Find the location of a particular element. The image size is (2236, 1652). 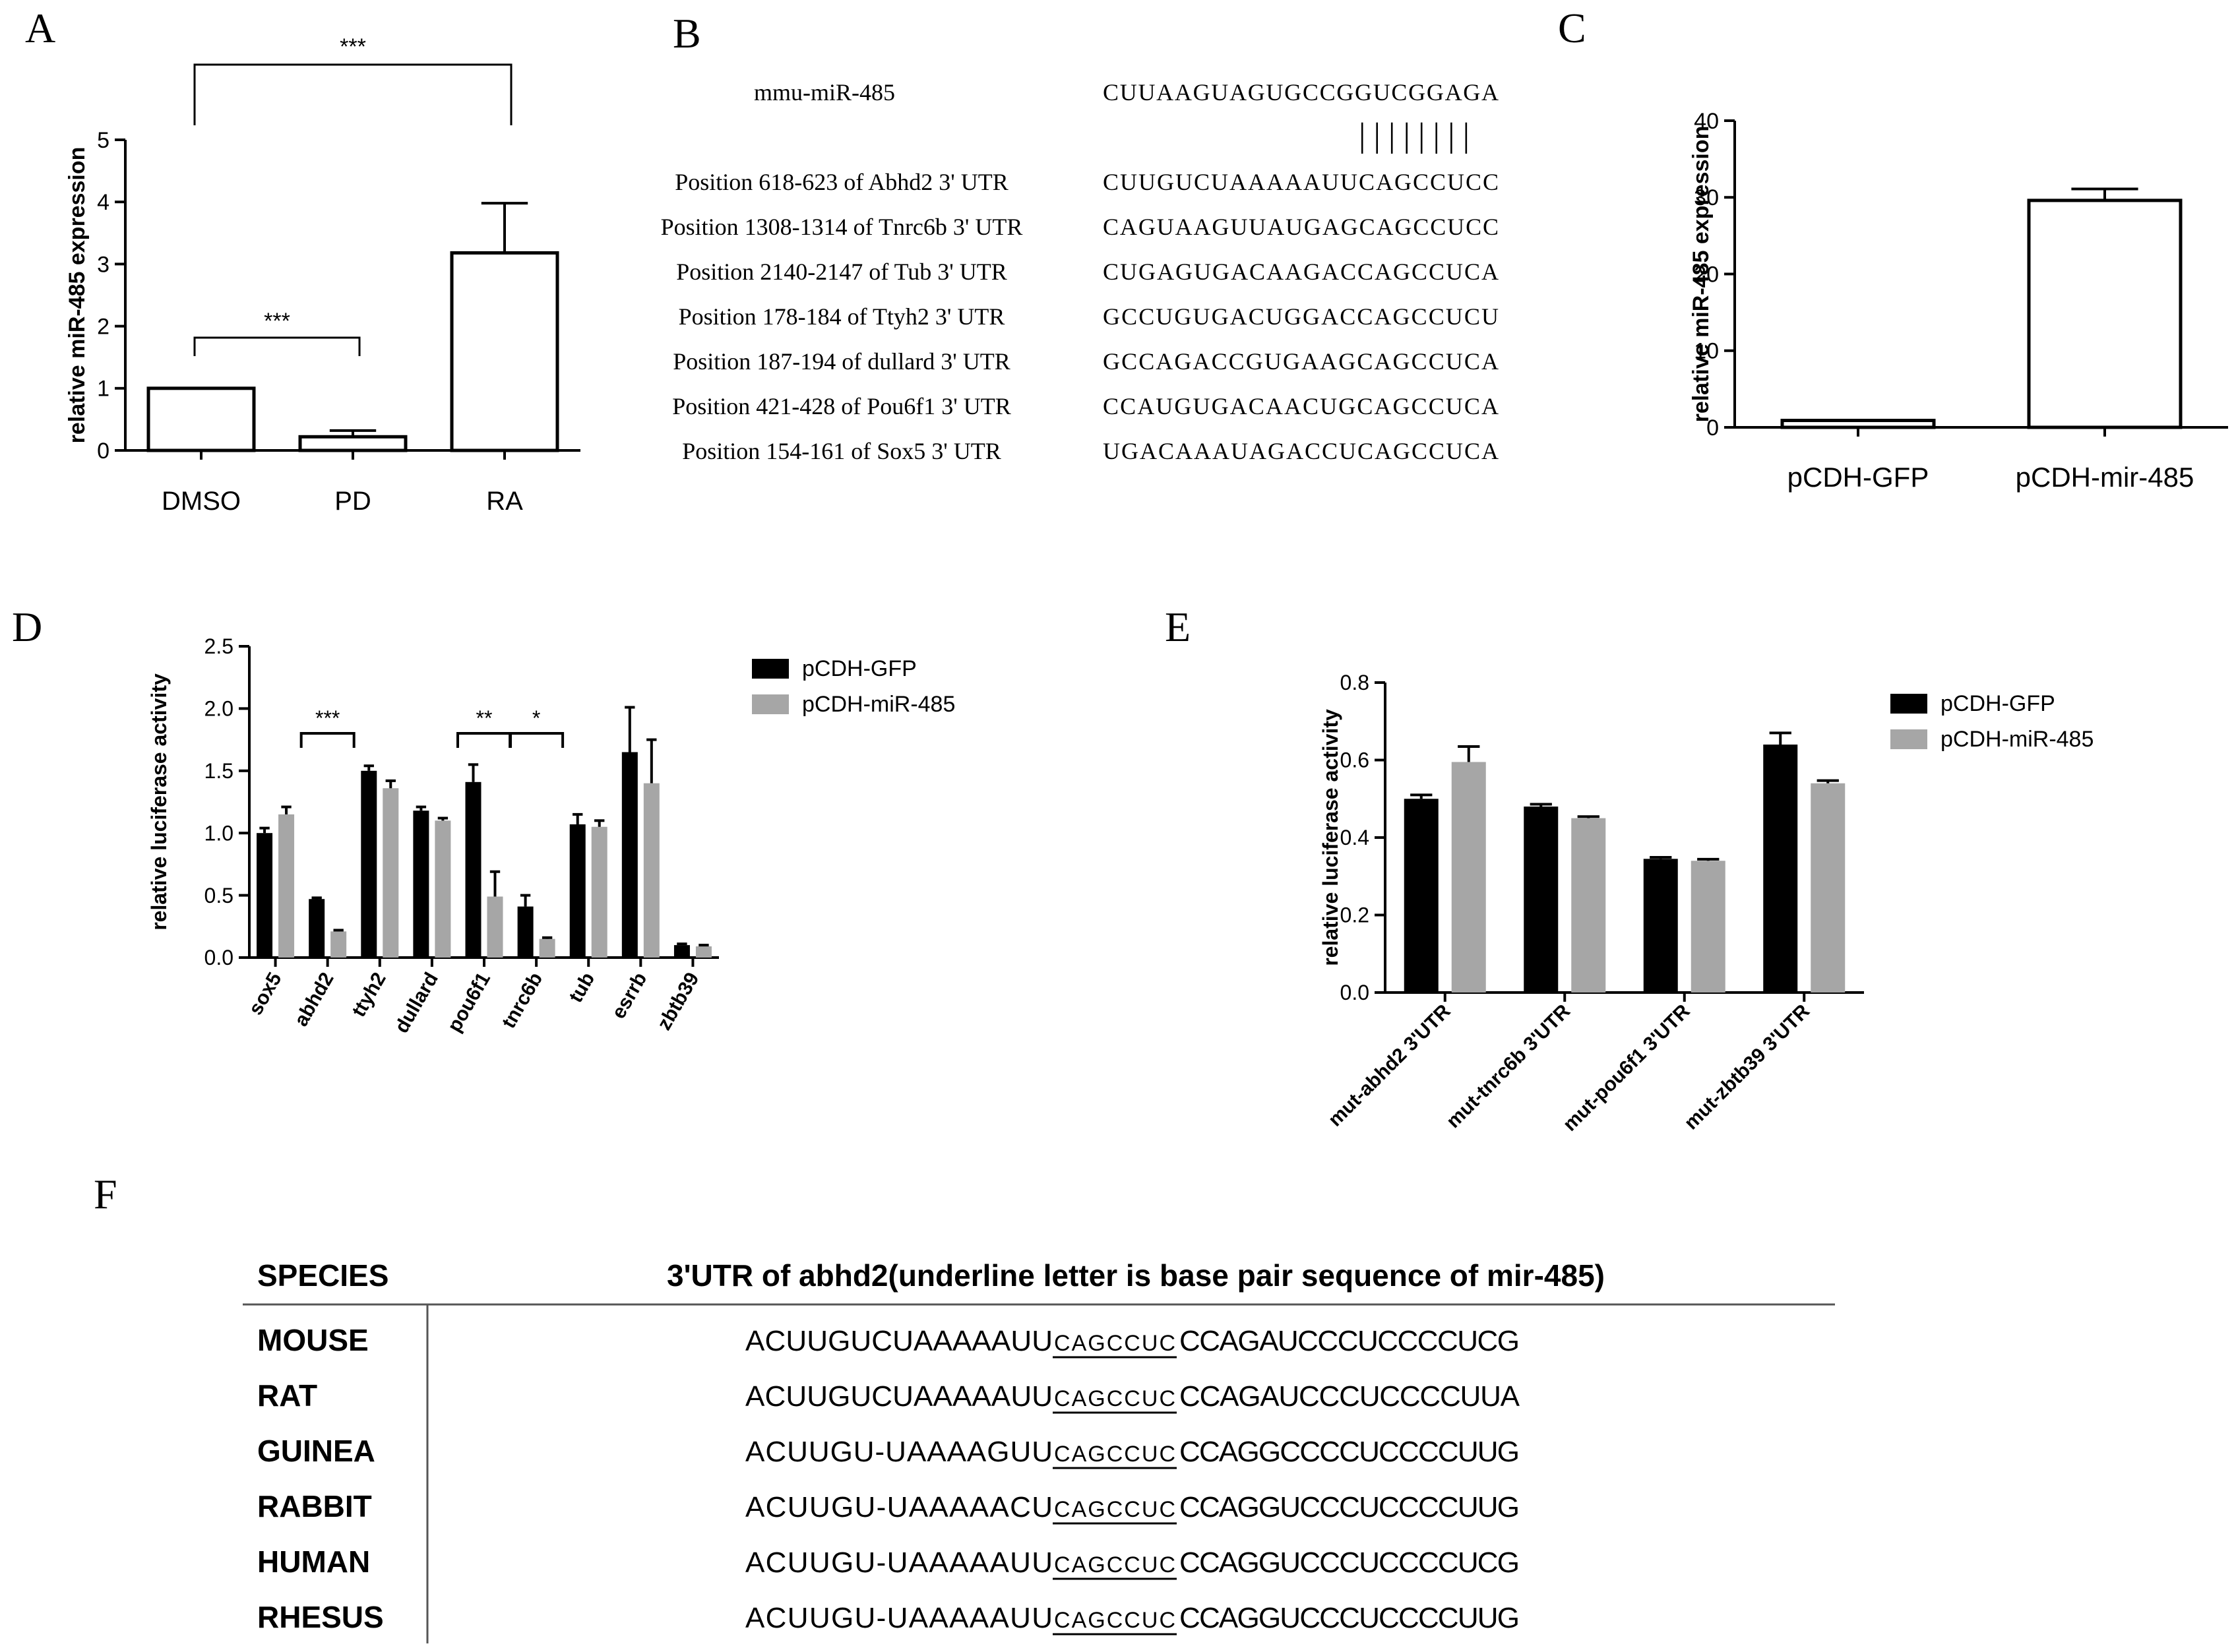

utr-sequence: CUGAGUGACAAGACCAGCCUCA is located at coordinates (1301, 272).